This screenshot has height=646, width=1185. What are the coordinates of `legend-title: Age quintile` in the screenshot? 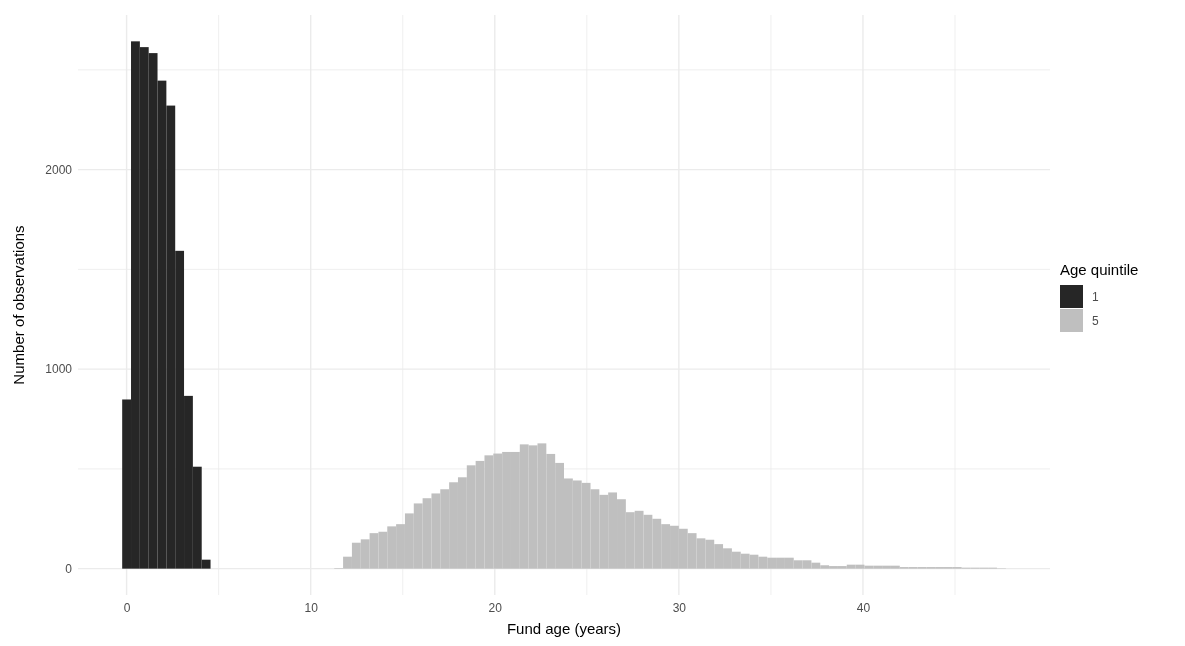 It's located at (1099, 269).